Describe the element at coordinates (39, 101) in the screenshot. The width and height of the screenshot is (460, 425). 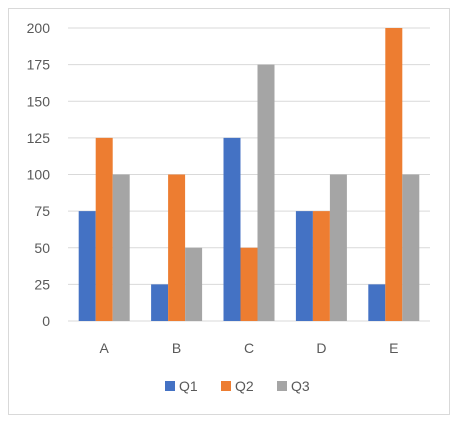
I see `y-tick-label: 150` at that location.